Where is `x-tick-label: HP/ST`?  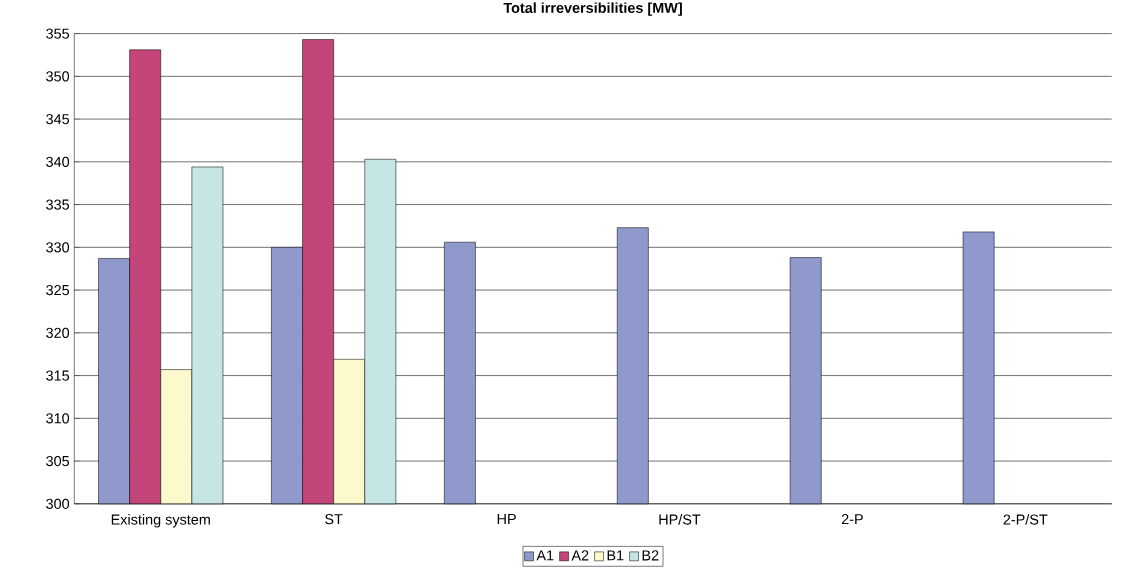 x-tick-label: HP/ST is located at coordinates (680, 519).